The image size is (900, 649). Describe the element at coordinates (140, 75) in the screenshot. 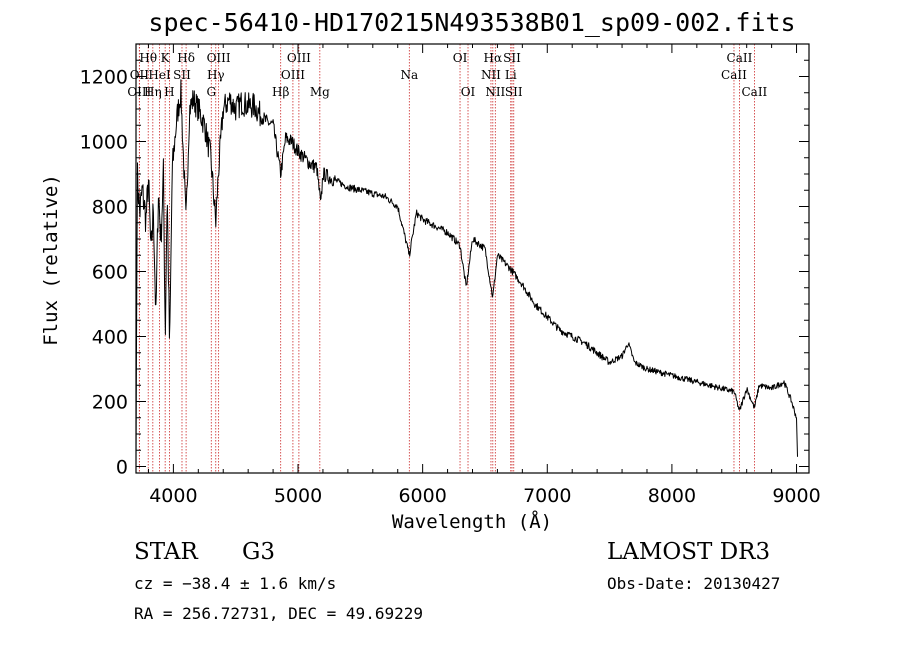

I see `line-label: OII` at that location.